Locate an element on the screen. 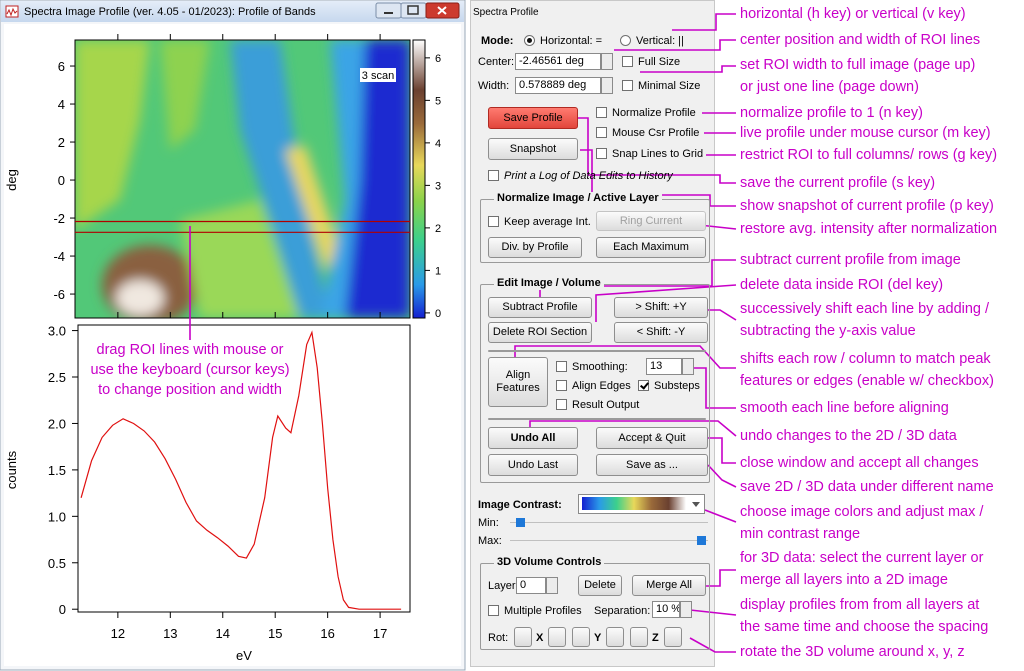  button: Subtract Profile is located at coordinates (540, 307).